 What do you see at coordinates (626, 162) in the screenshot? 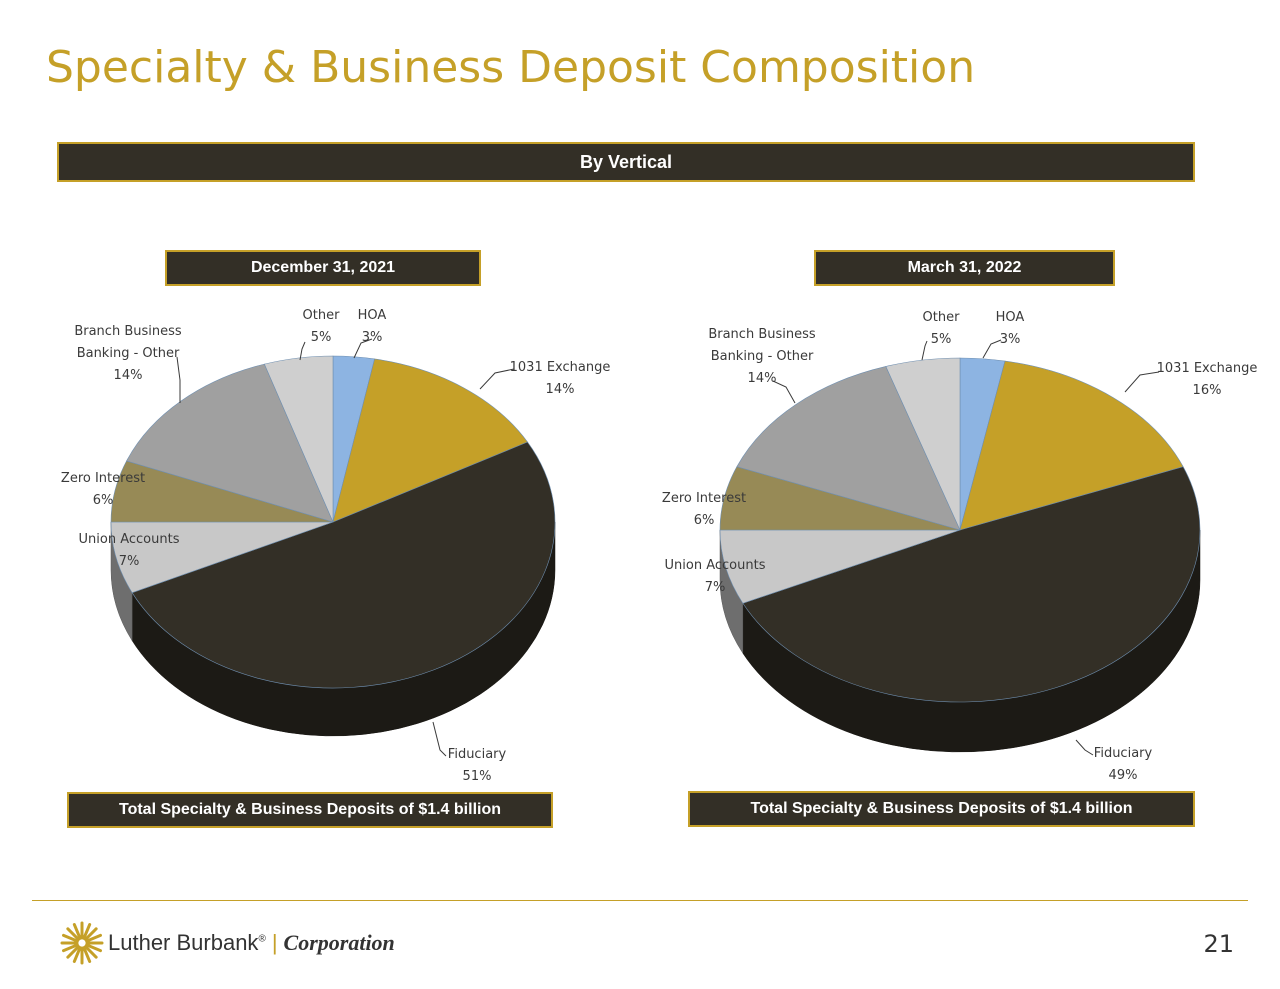
I see `section-band: By Vertical` at bounding box center [626, 162].